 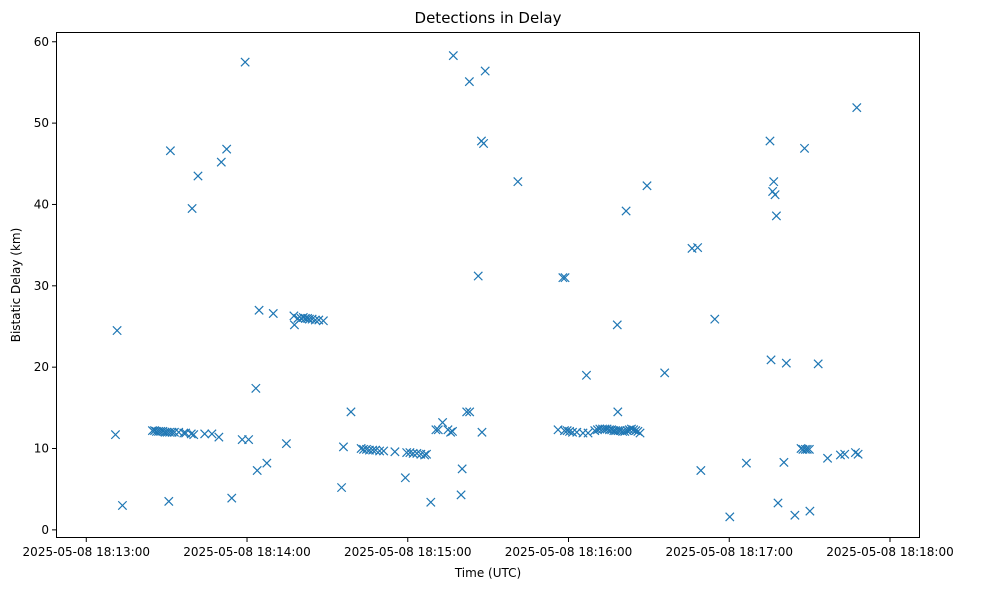 What do you see at coordinates (41, 286) in the screenshot?
I see `y-tick-label: 30` at bounding box center [41, 286].